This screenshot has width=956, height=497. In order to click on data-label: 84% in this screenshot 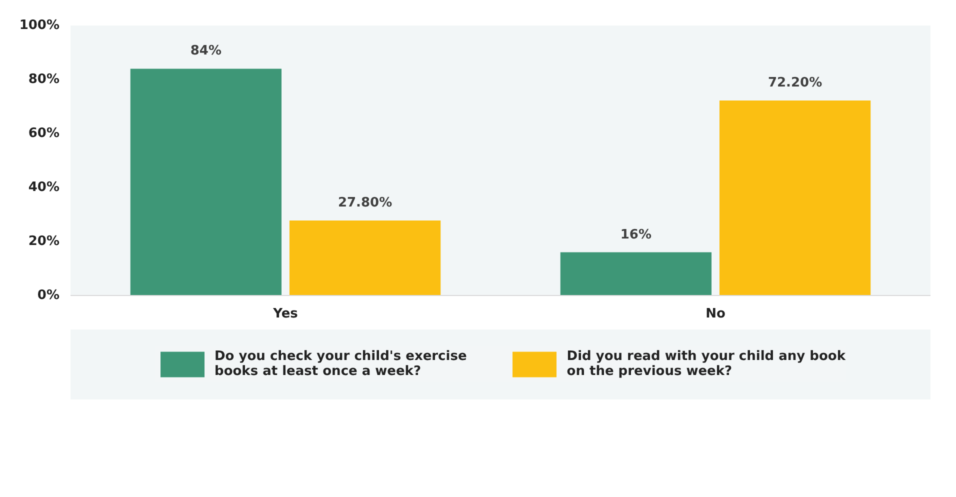, I will do `click(206, 51)`.